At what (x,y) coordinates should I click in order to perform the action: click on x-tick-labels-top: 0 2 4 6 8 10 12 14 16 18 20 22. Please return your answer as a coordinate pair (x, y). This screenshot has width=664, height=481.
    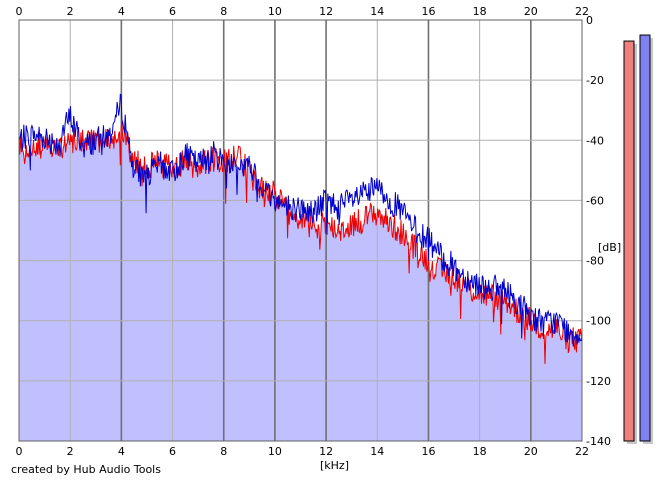
    Looking at the image, I should click on (303, 11).